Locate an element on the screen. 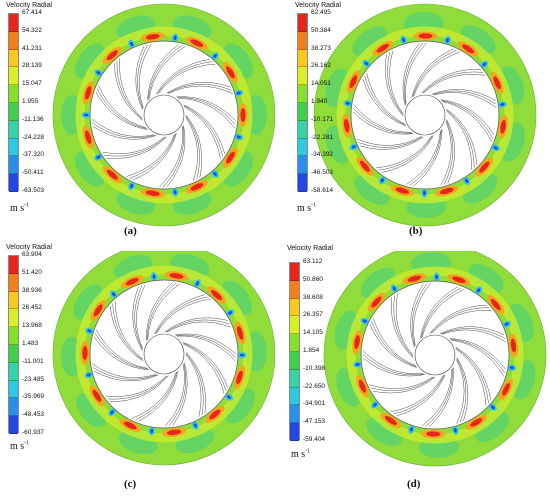  legend-tick-label: -23.485 is located at coordinates (33, 379).